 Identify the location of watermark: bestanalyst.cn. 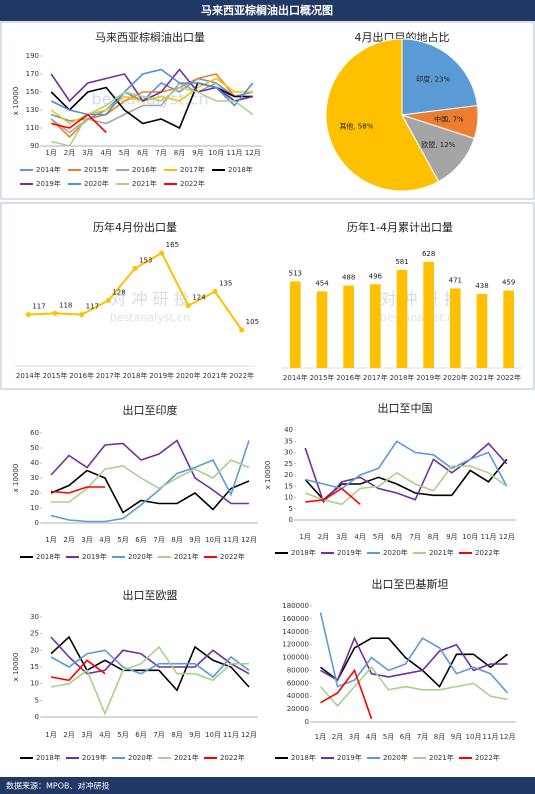
(150, 317).